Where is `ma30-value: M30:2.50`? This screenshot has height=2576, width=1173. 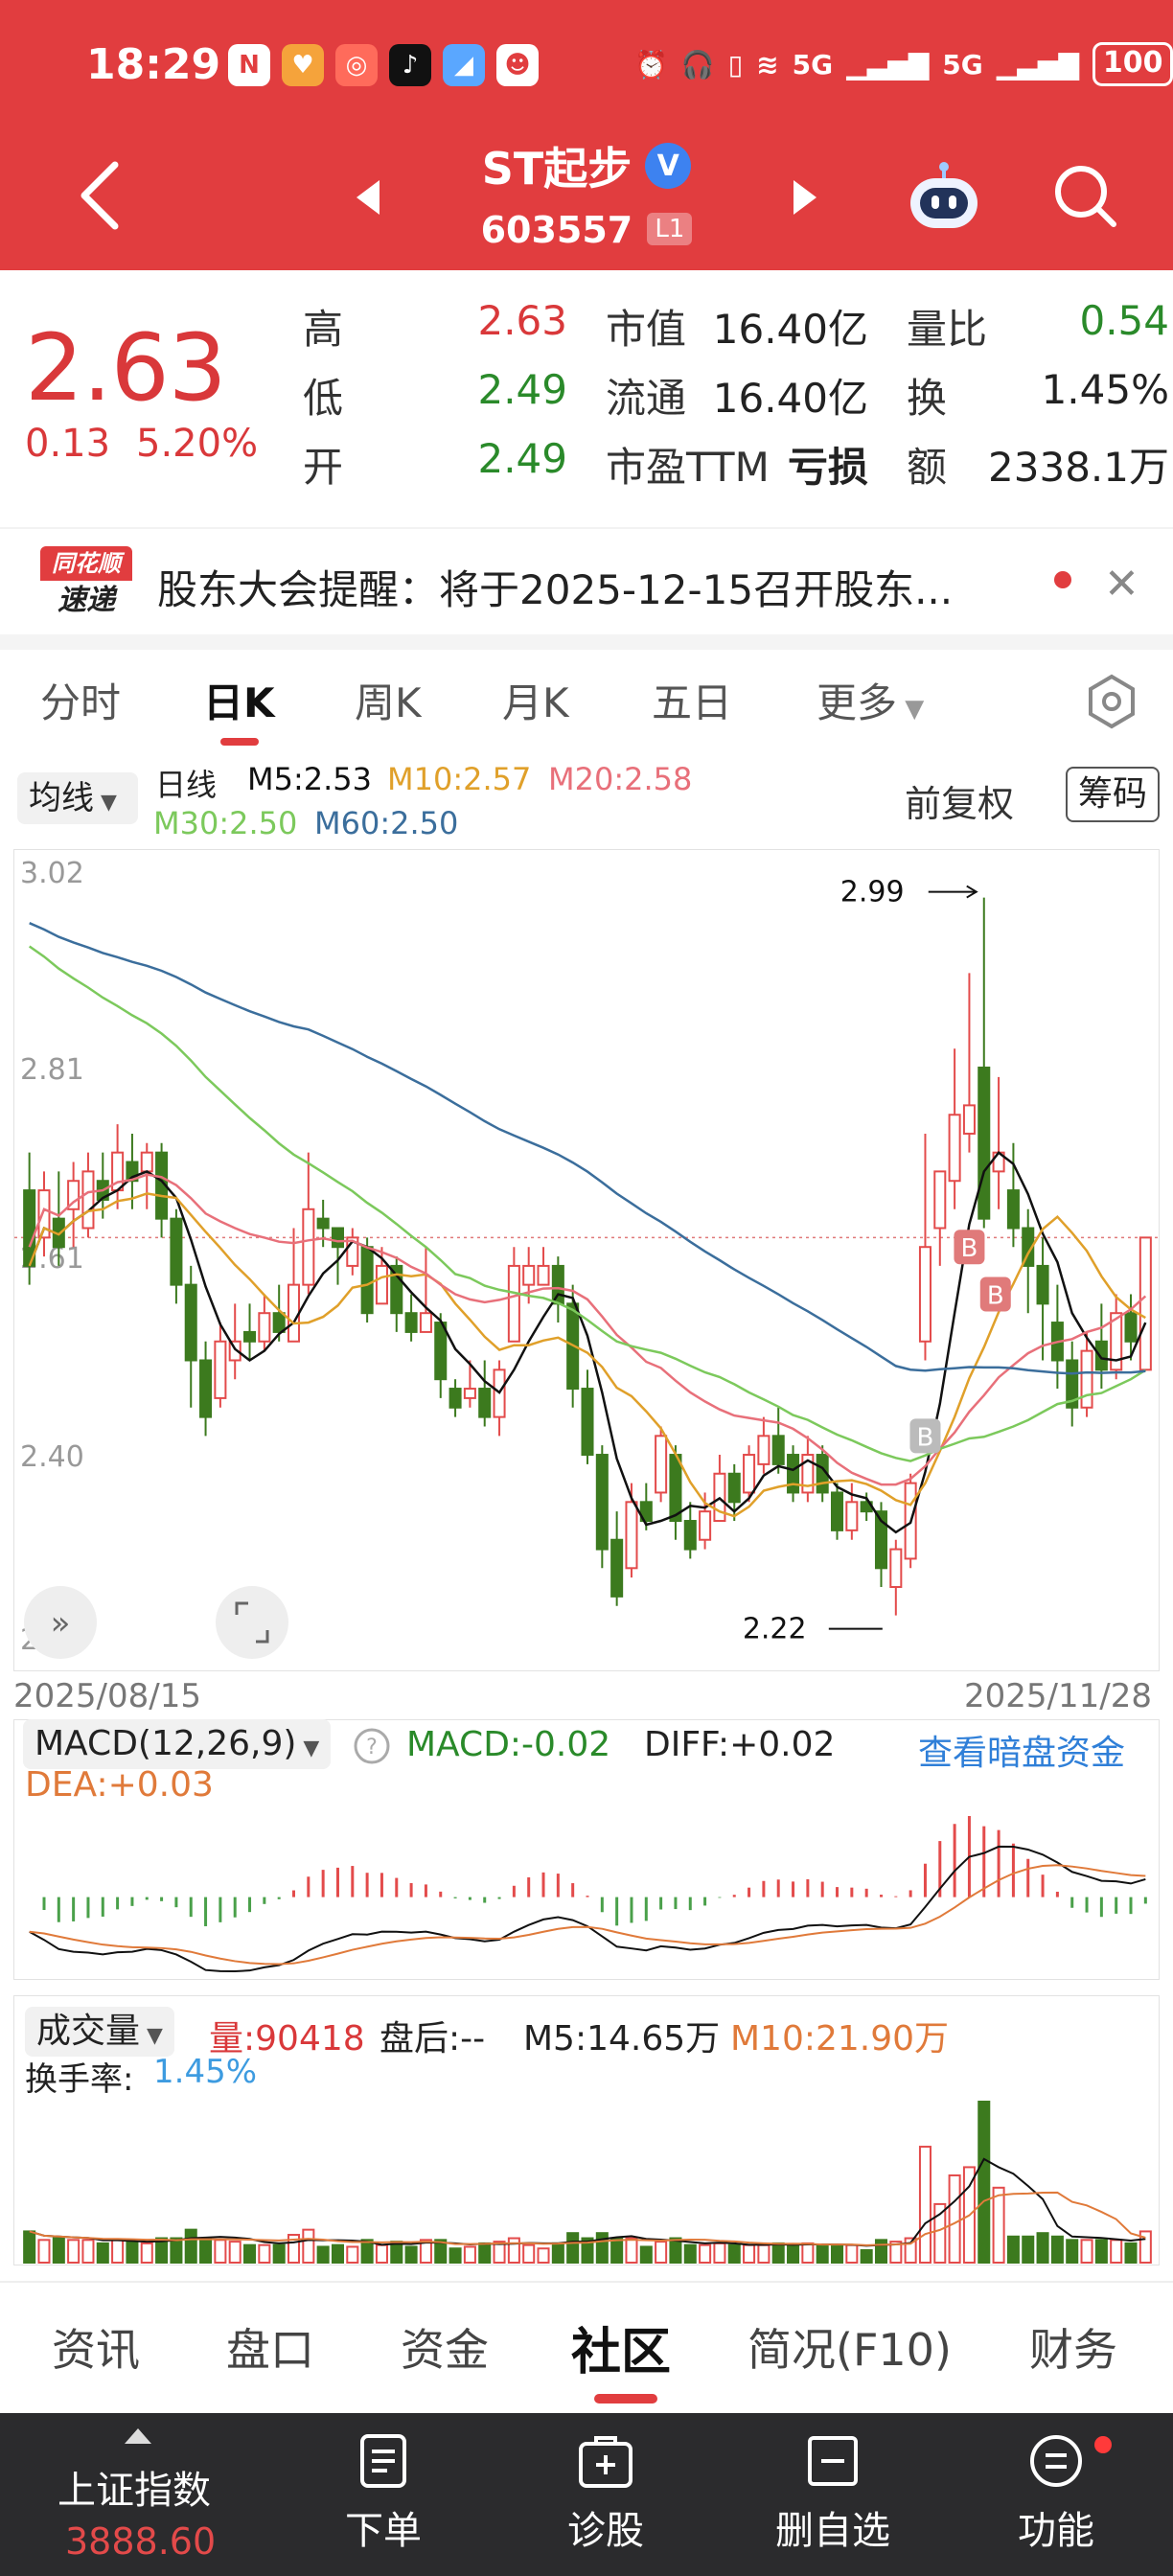 ma30-value: M30:2.50 is located at coordinates (225, 823).